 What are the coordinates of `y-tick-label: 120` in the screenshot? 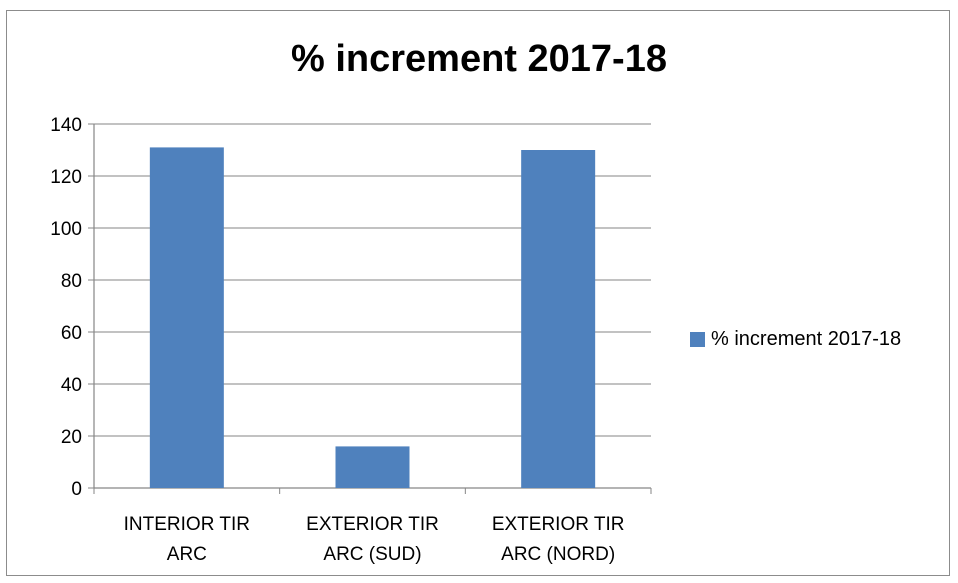 It's located at (66, 177).